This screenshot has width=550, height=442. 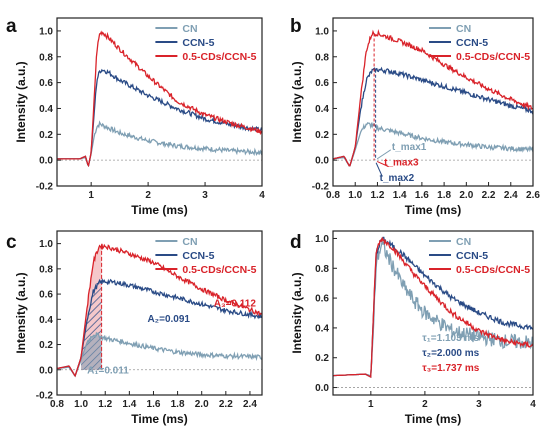 I want to click on tau-label: τ₂=2.000 ms, so click(x=450, y=353).